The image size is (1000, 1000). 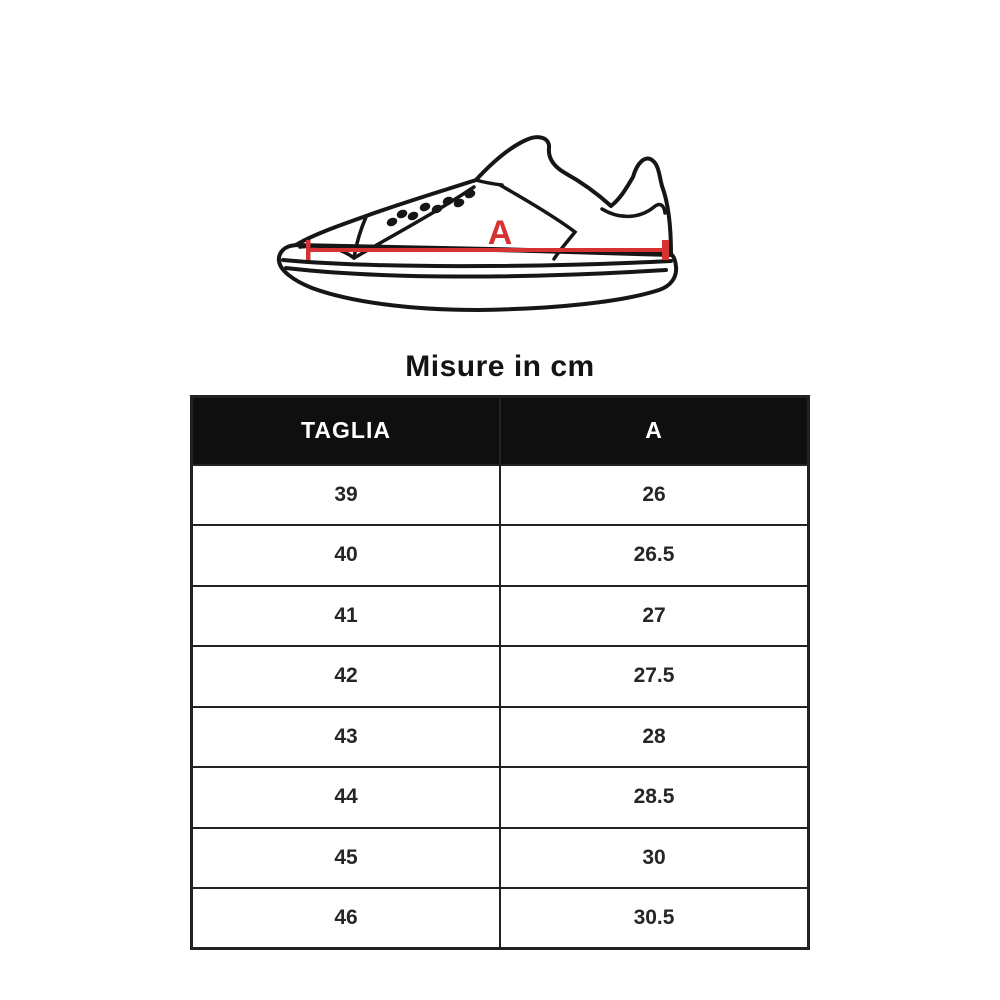 I want to click on size-cell: 42, so click(x=345, y=676).